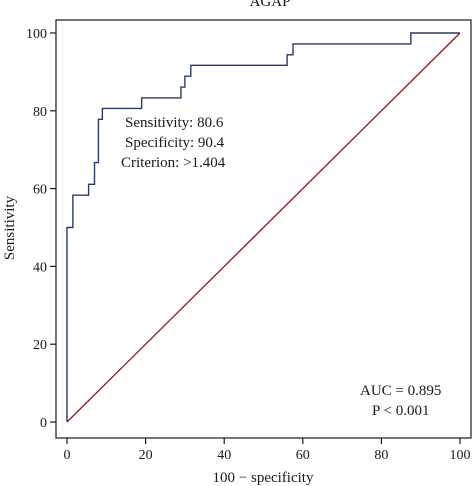  What do you see at coordinates (173, 163) in the screenshot?
I see `annotation-criterion: Criterion: >1.404` at bounding box center [173, 163].